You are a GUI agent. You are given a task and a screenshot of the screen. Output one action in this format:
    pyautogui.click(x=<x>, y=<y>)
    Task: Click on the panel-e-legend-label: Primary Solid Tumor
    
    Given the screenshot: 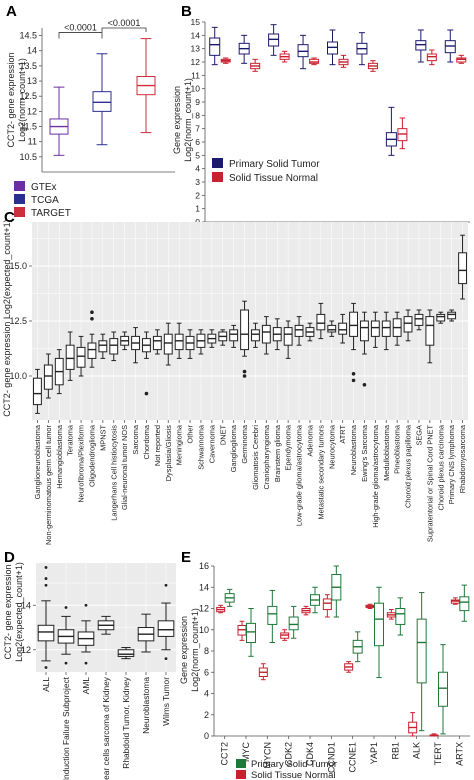 What is the action you would take?
    pyautogui.click(x=294, y=764)
    